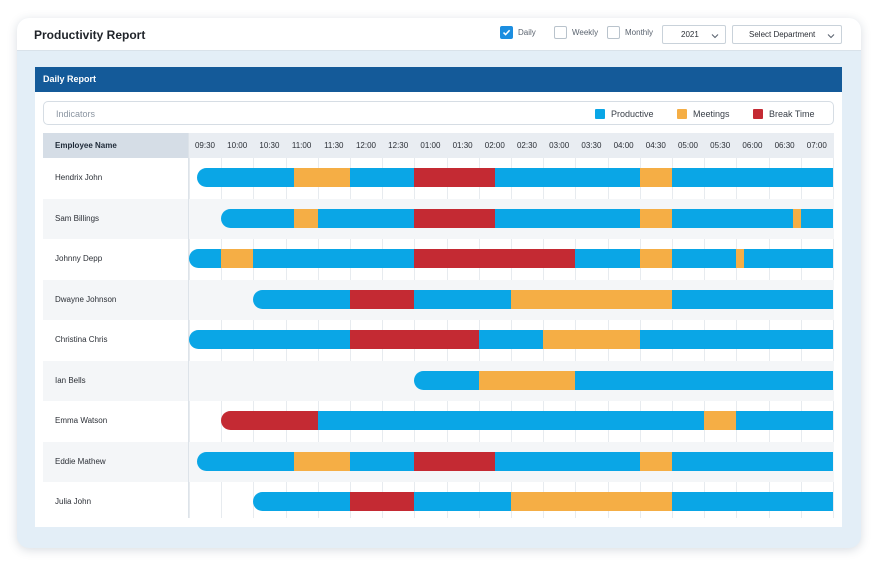 Image resolution: width=878 pixels, height=566 pixels. I want to click on time-tick-label: 02:00, so click(494, 145).